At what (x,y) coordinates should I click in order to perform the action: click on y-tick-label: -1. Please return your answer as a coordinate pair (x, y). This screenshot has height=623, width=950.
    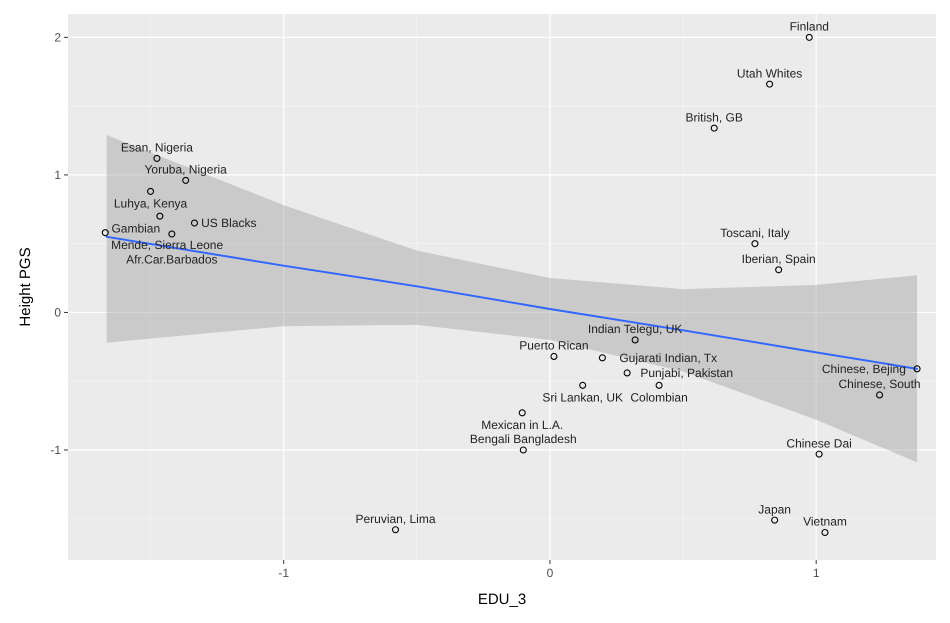
    Looking at the image, I should click on (56, 450).